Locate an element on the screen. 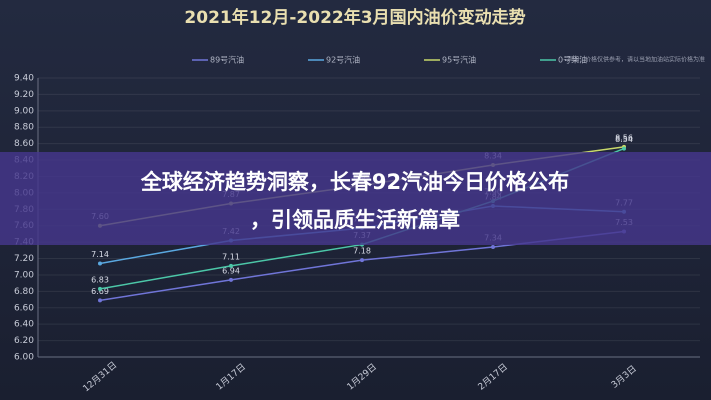 The height and width of the screenshot is (400, 711). y-tick-label: 6.60 is located at coordinates (24, 308).